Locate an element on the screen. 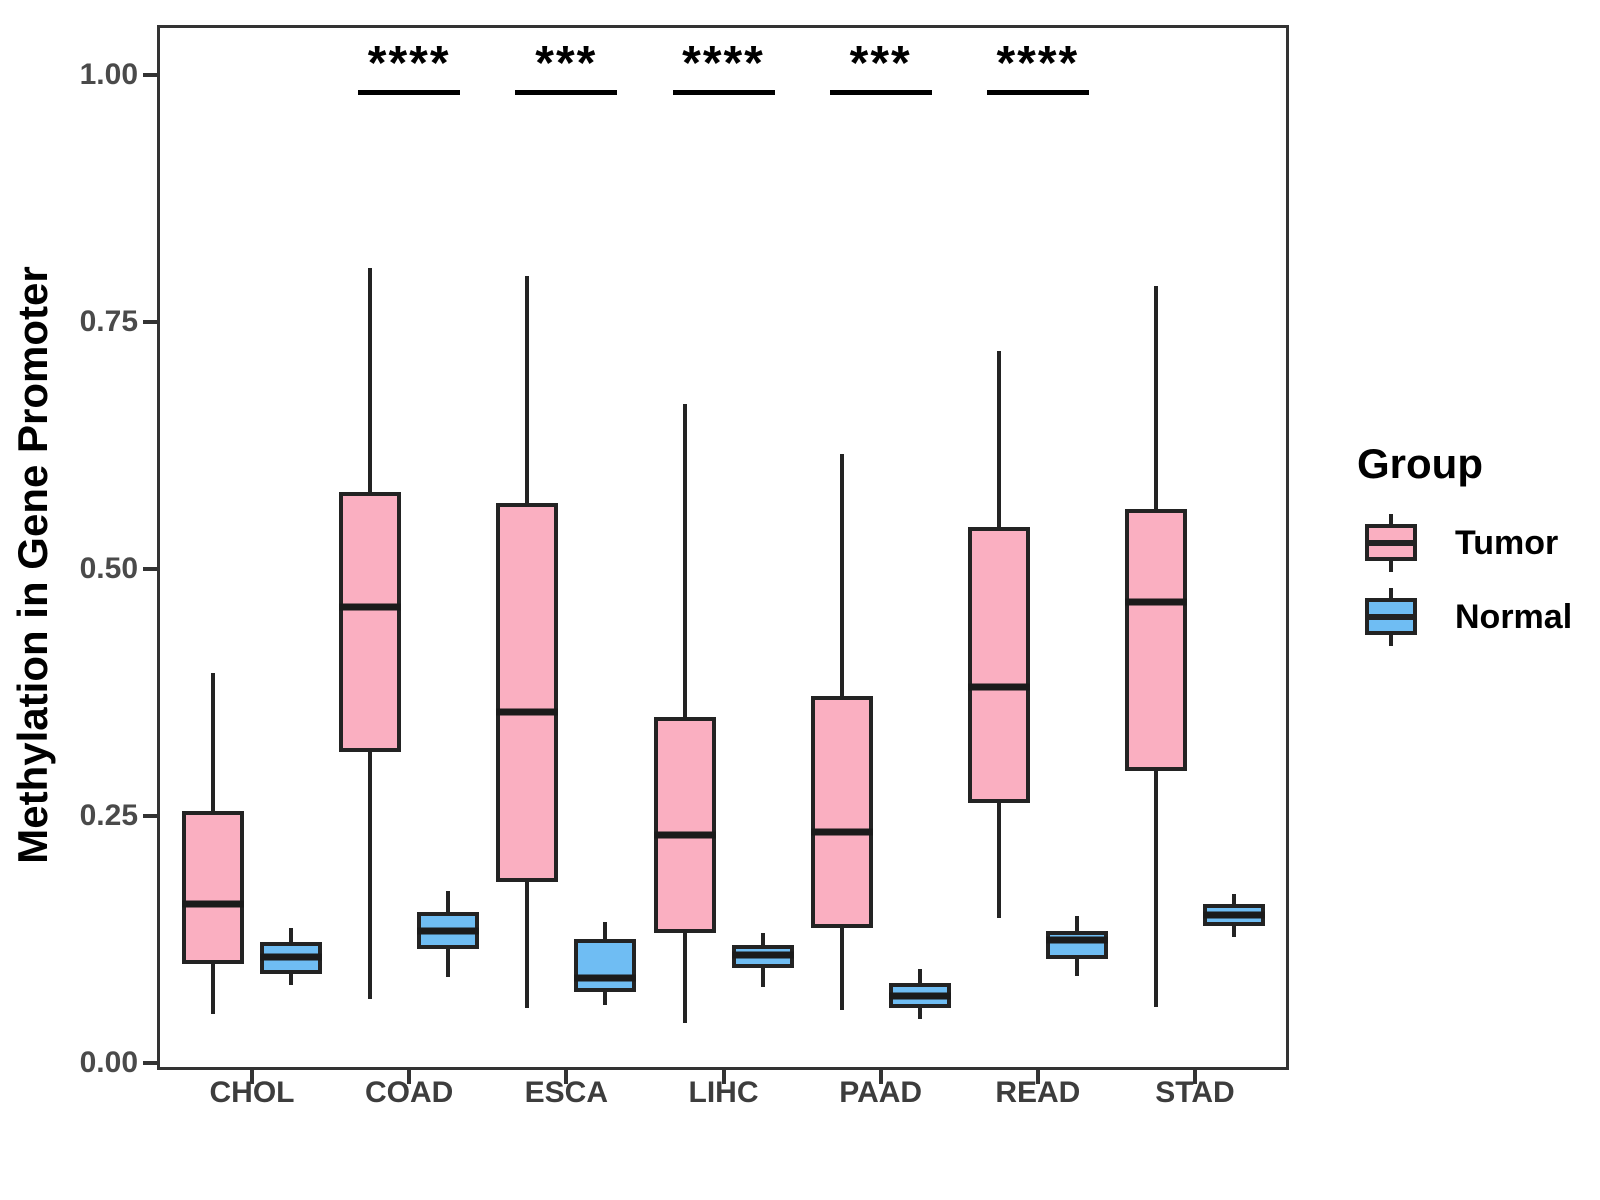  median-LIHC-Tumor is located at coordinates (684, 835).